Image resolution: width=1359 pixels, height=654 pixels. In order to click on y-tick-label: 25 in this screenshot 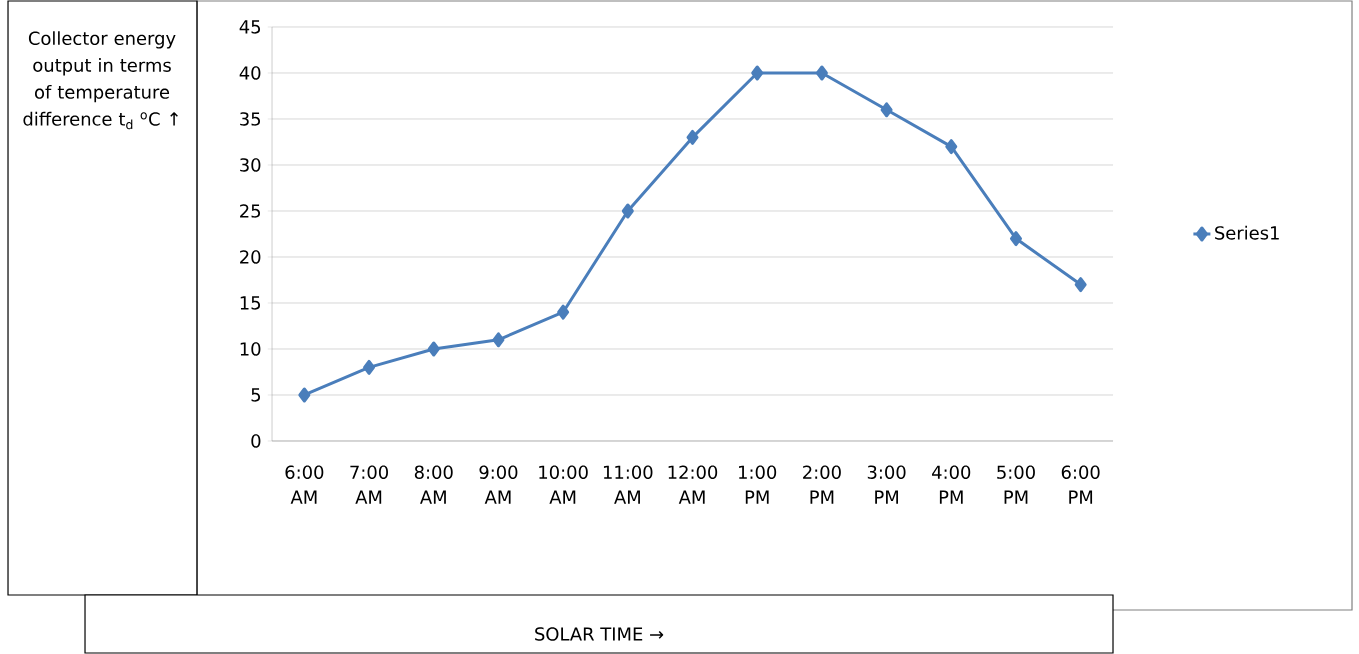, I will do `click(250, 211)`.